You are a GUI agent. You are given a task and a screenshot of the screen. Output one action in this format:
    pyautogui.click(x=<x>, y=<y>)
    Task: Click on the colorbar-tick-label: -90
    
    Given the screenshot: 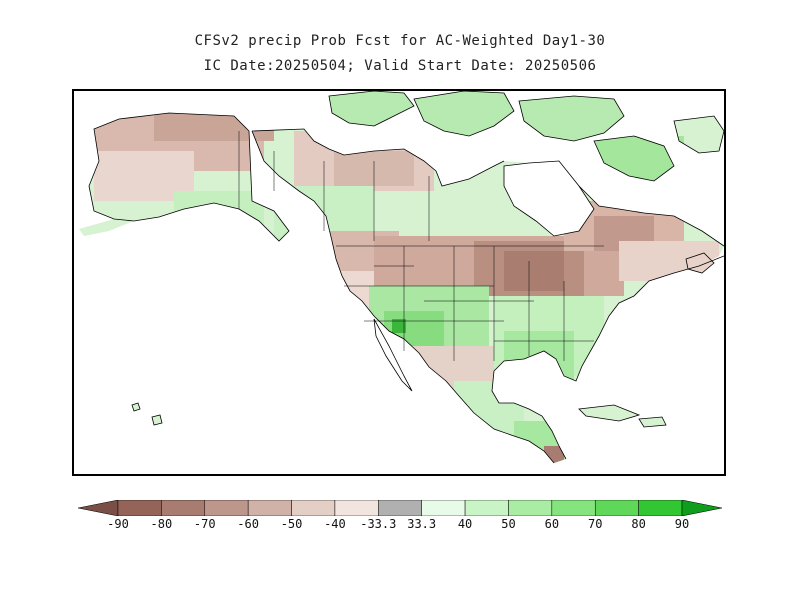 What is the action you would take?
    pyautogui.click(x=118, y=524)
    